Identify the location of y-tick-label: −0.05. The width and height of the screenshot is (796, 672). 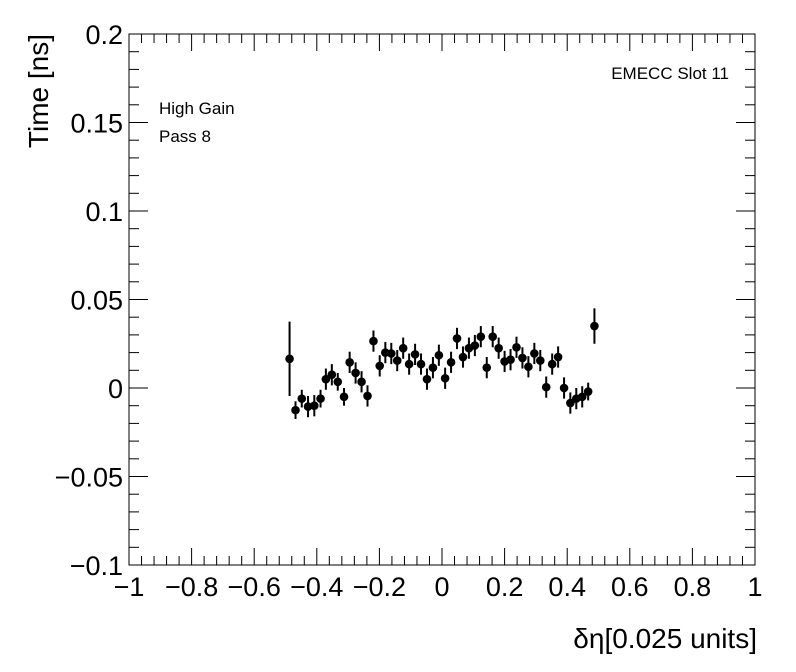
(89, 478).